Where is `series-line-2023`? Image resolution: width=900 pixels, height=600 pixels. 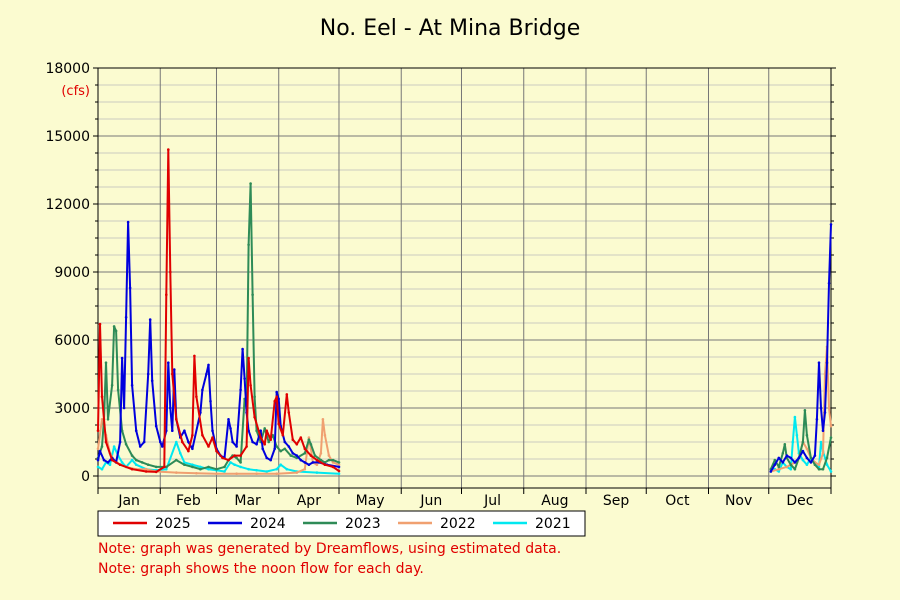 series-line-2023 is located at coordinates (218, 326).